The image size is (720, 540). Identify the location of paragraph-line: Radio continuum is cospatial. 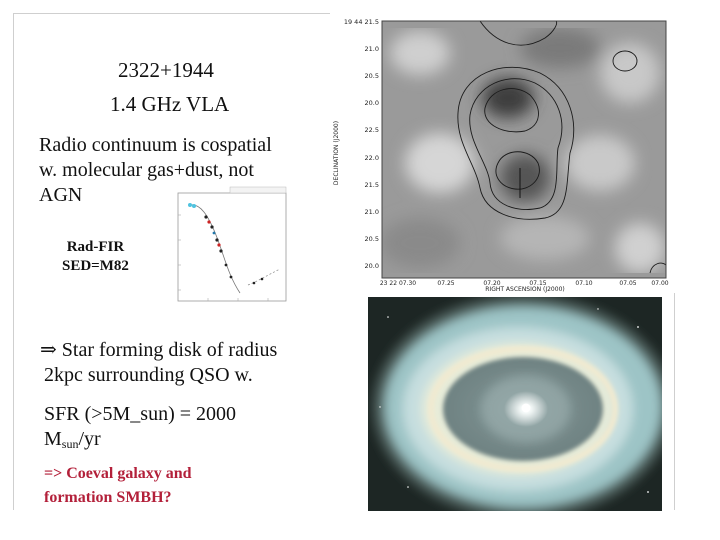
(155, 145).